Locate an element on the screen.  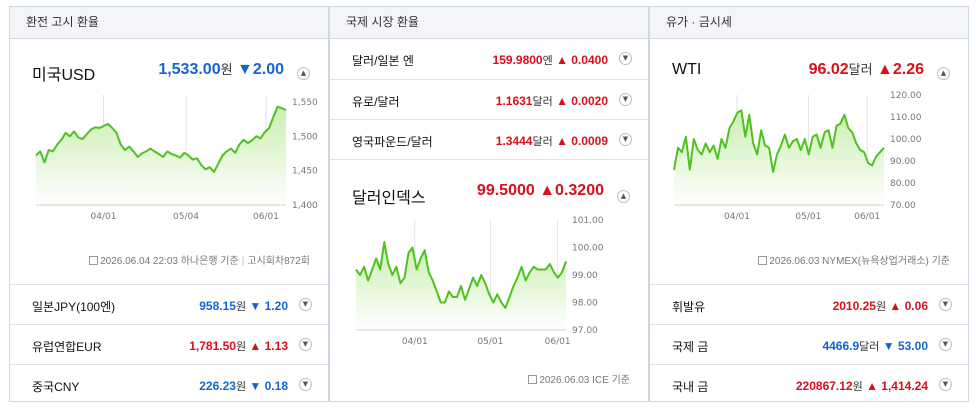
y-tick-label: 97.00 is located at coordinates (585, 331).